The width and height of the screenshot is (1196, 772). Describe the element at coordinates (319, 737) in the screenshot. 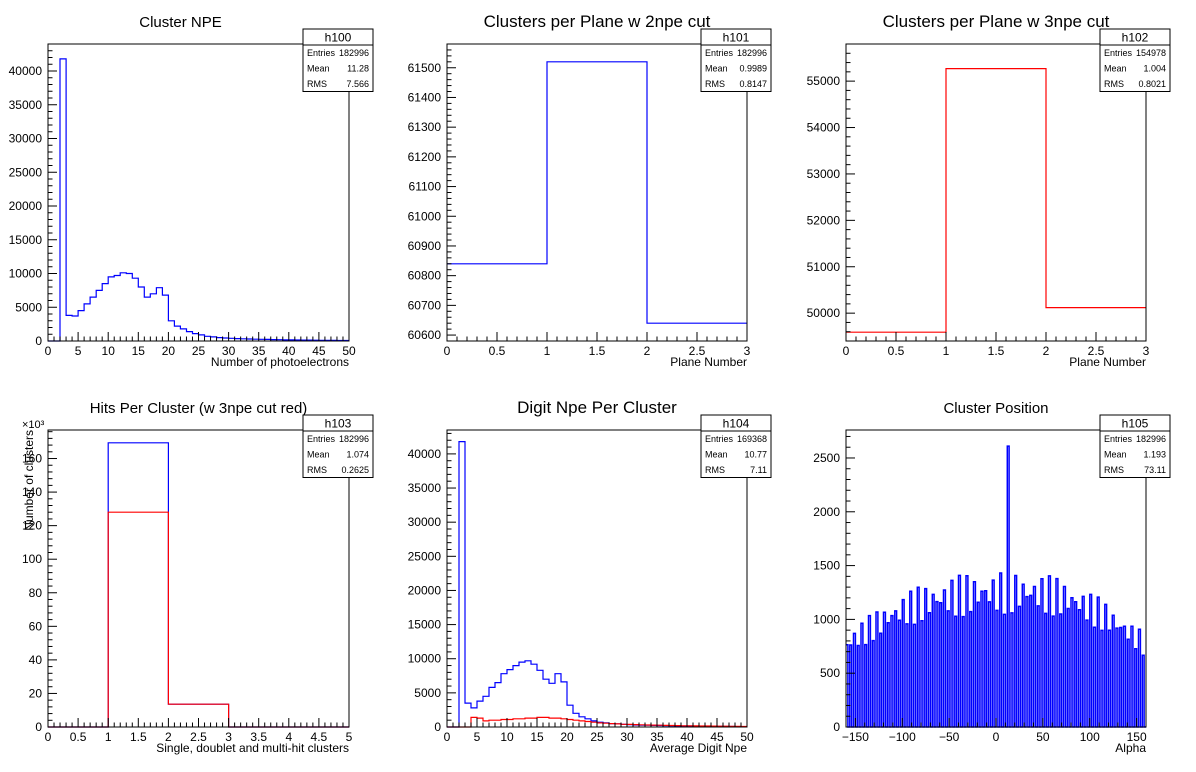

I see `x-tick-label: 4.5` at that location.